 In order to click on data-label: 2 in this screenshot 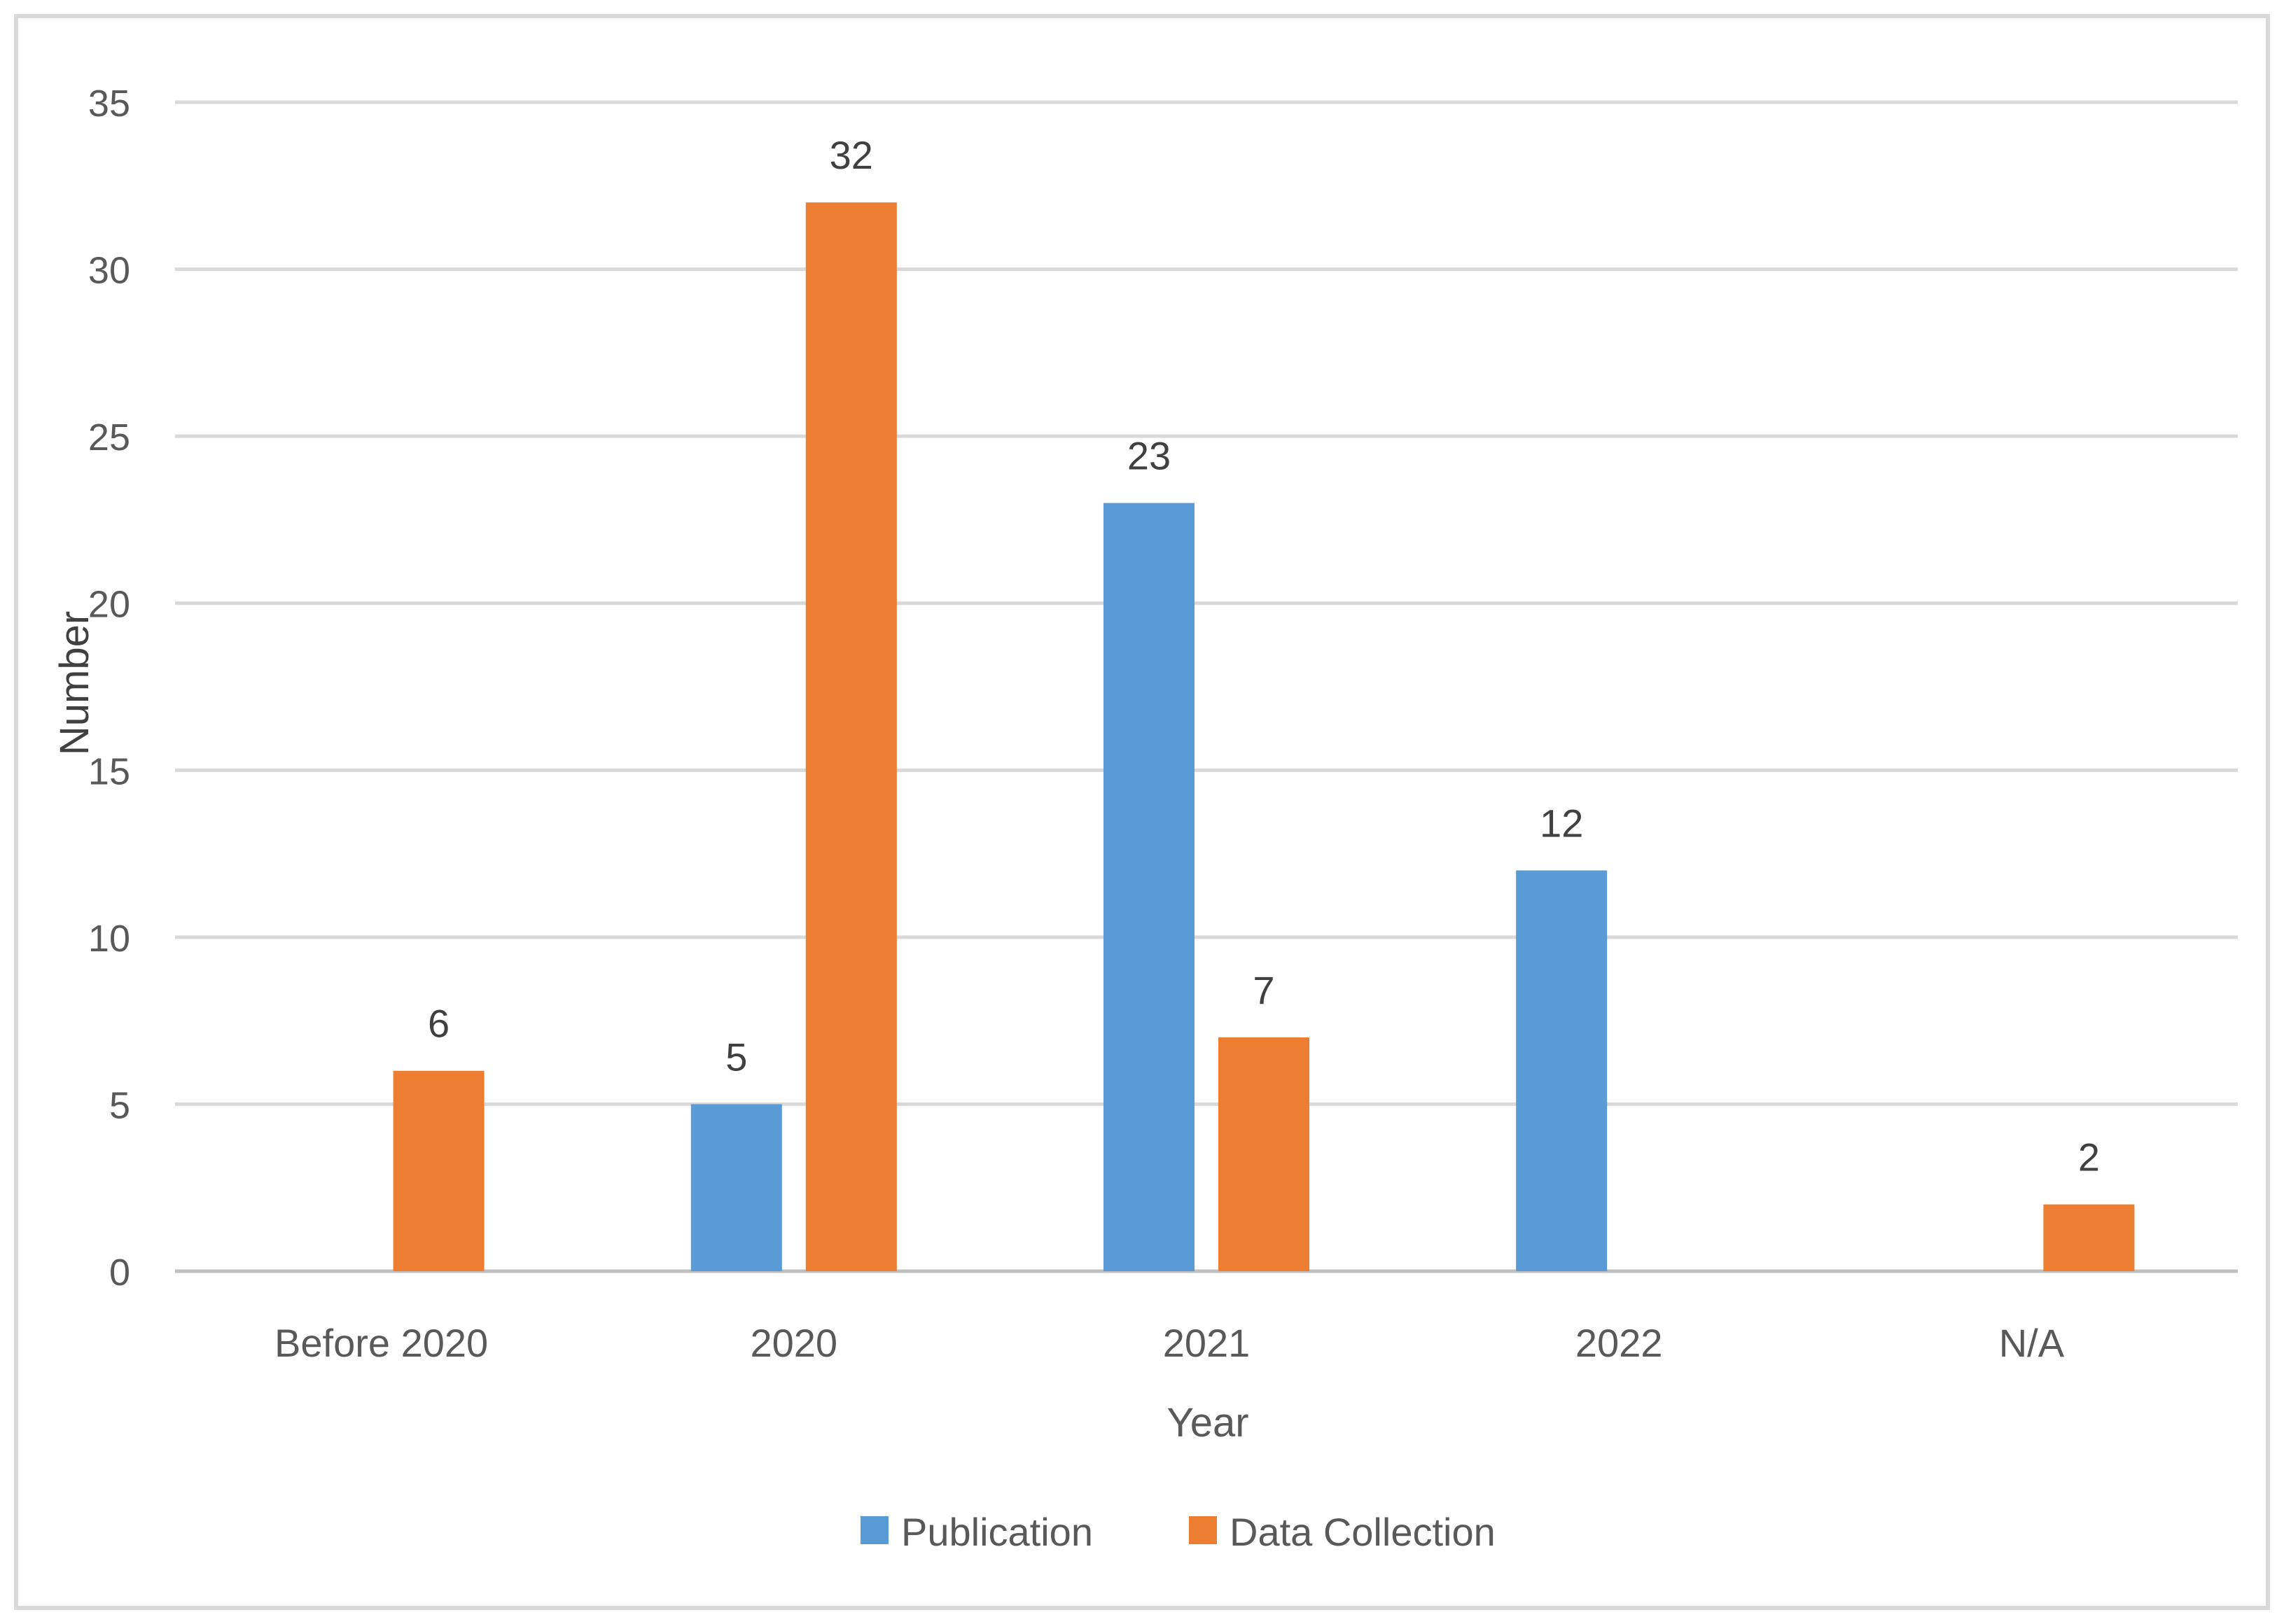, I will do `click(2089, 1157)`.